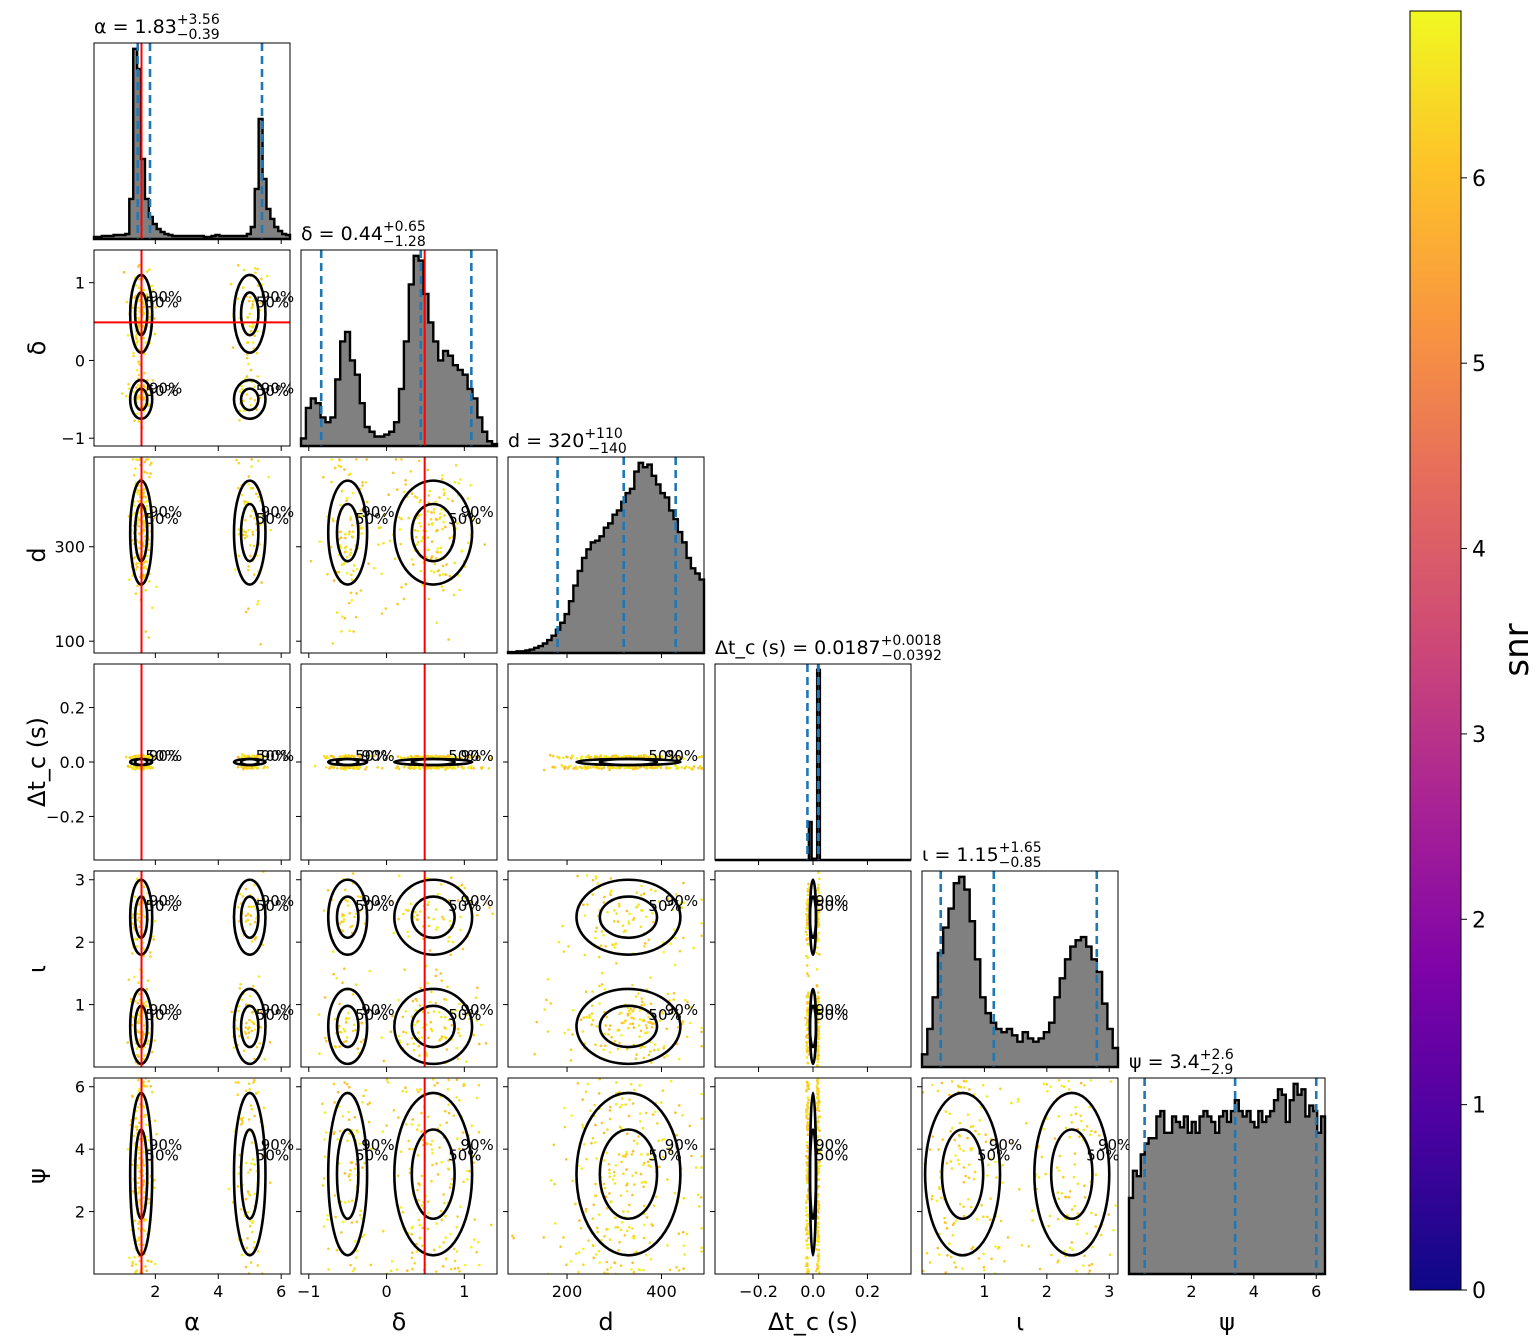 The height and width of the screenshot is (1344, 1539). What do you see at coordinates (72, 762) in the screenshot?
I see `y-tick-label: 0.0` at bounding box center [72, 762].